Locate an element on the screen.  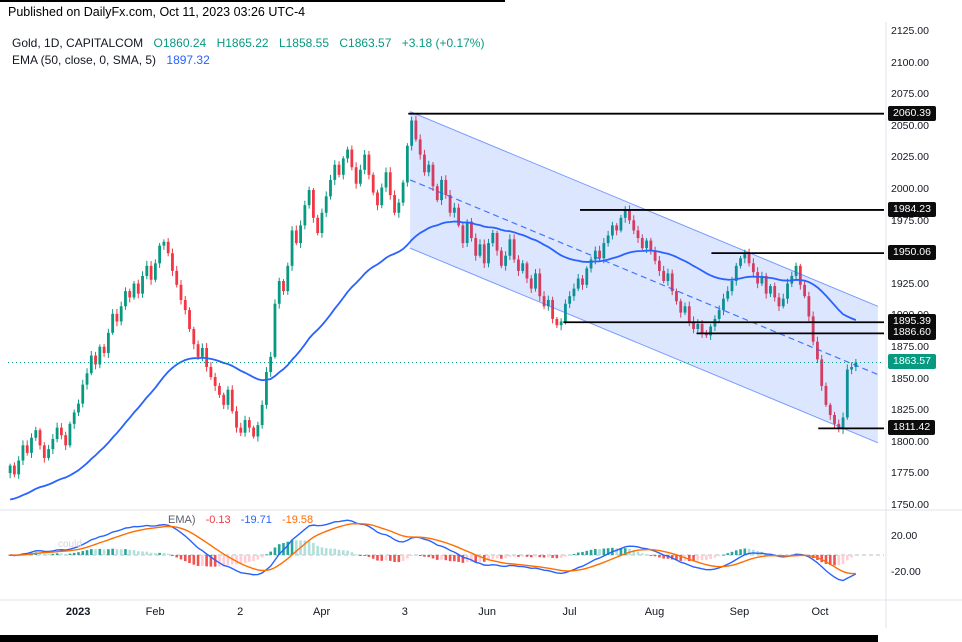
macd-legend: EMA) -0.13 -19.71 -19.58 is located at coordinates (240, 520).